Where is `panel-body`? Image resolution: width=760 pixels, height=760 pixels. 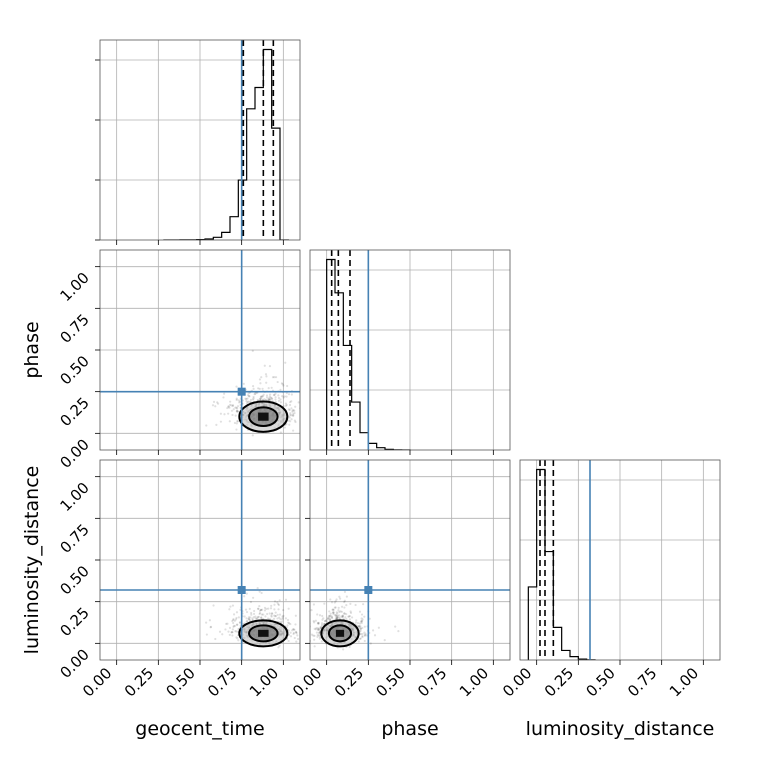
panel-body is located at coordinates (200, 350).